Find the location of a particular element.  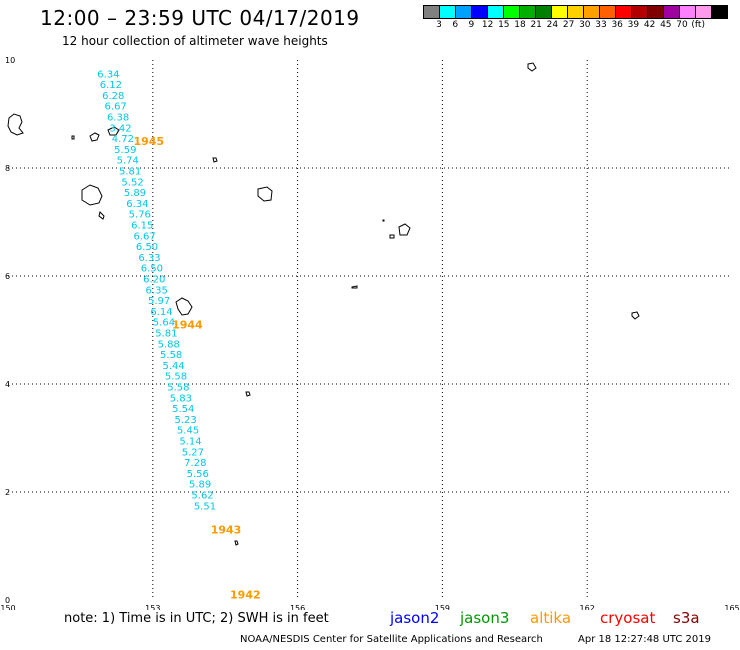

y-tick-label: 10 is located at coordinates (10, 60).